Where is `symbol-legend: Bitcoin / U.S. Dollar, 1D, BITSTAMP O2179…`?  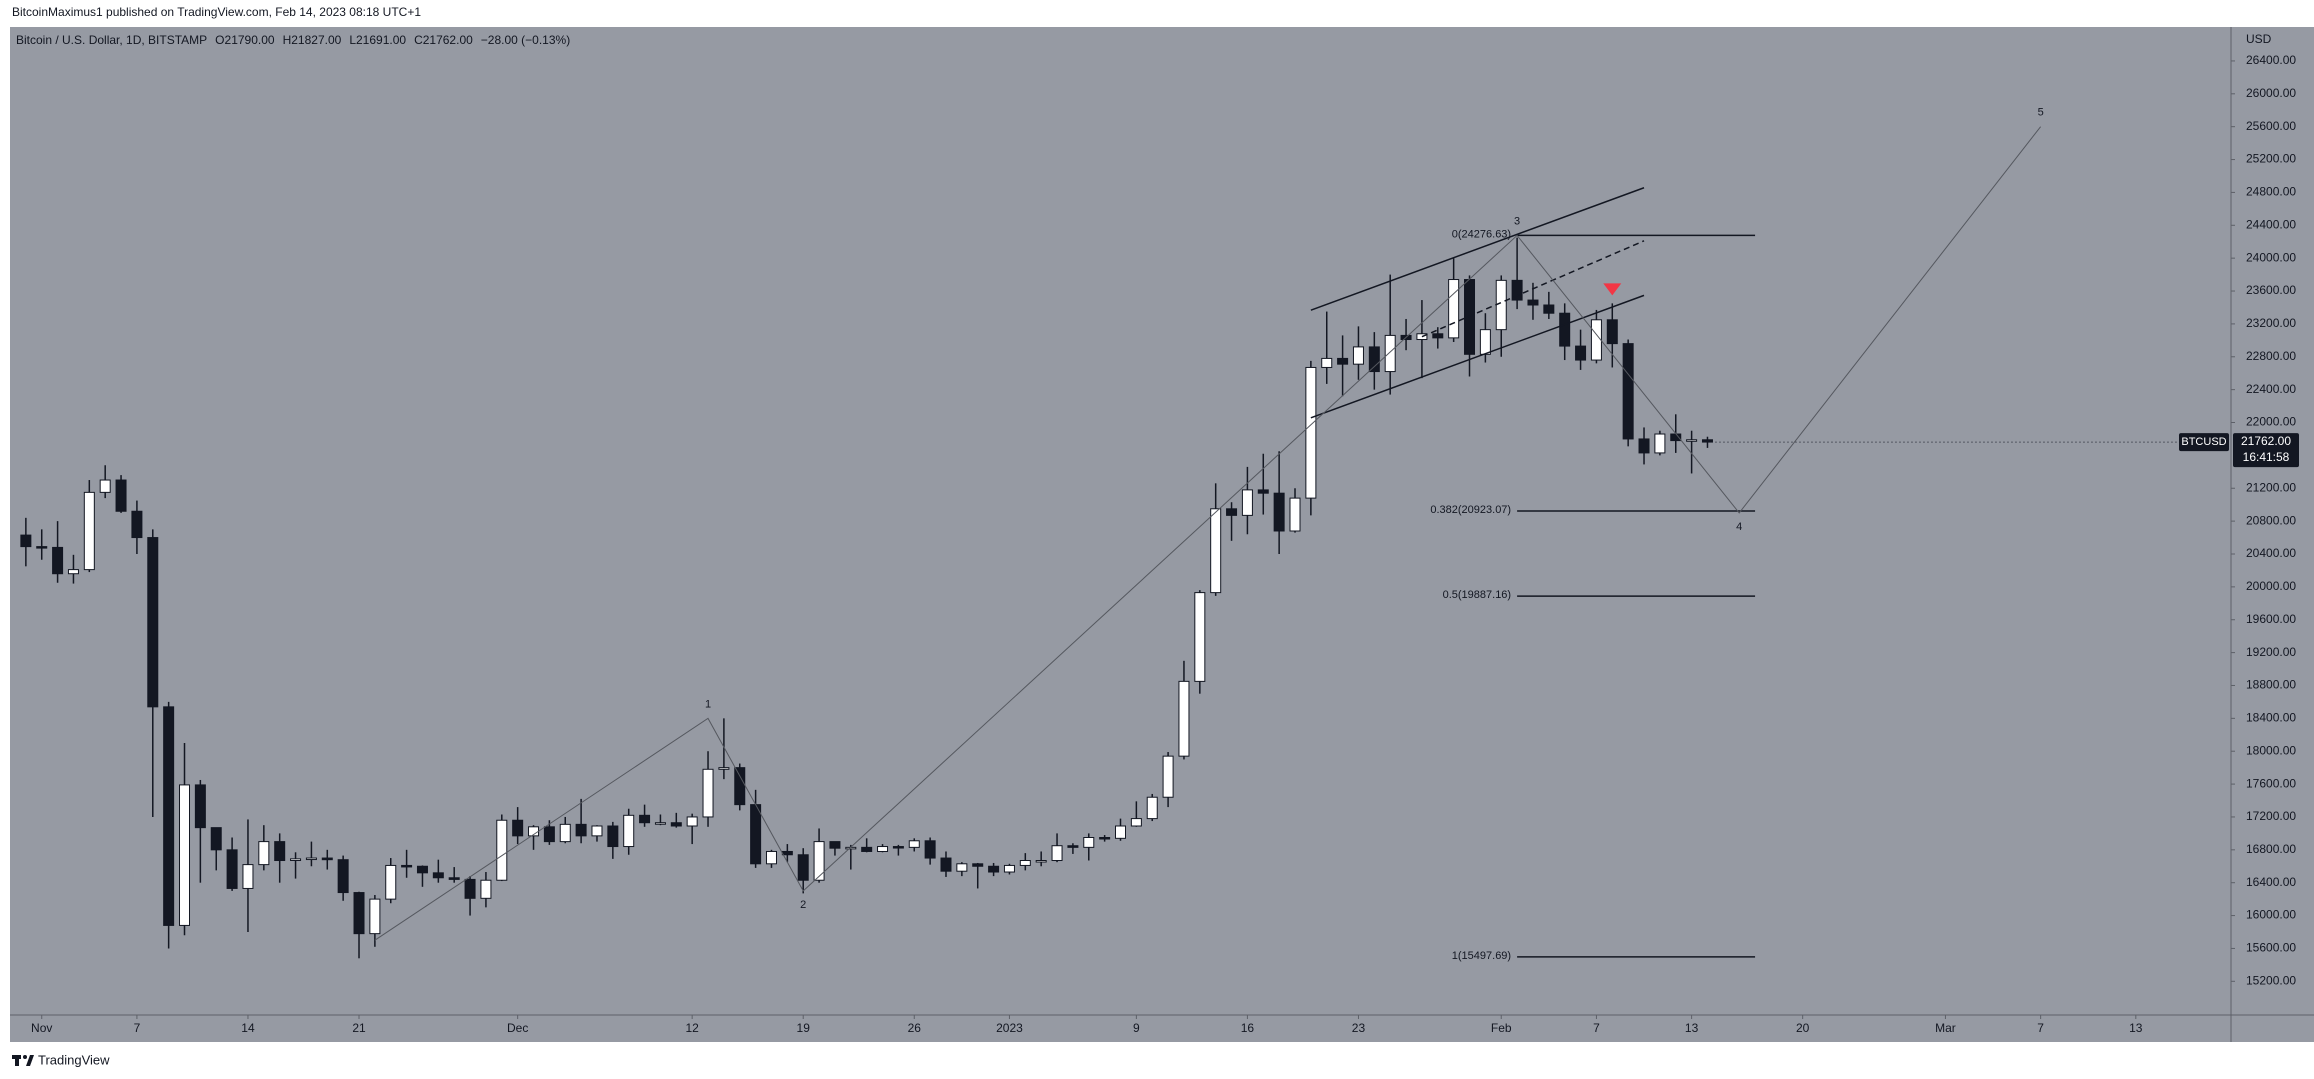 symbol-legend: Bitcoin / U.S. Dollar, 1D, BITSTAMP O2179… is located at coordinates (293, 40).